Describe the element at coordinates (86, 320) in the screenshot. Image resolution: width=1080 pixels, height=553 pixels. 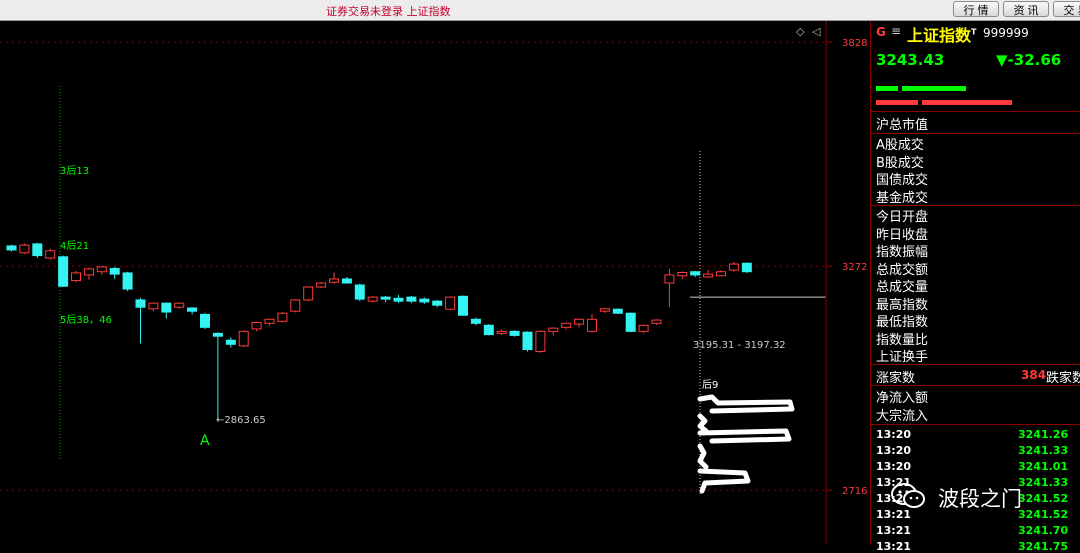
I see `cycle-label: 5后38，46` at that location.